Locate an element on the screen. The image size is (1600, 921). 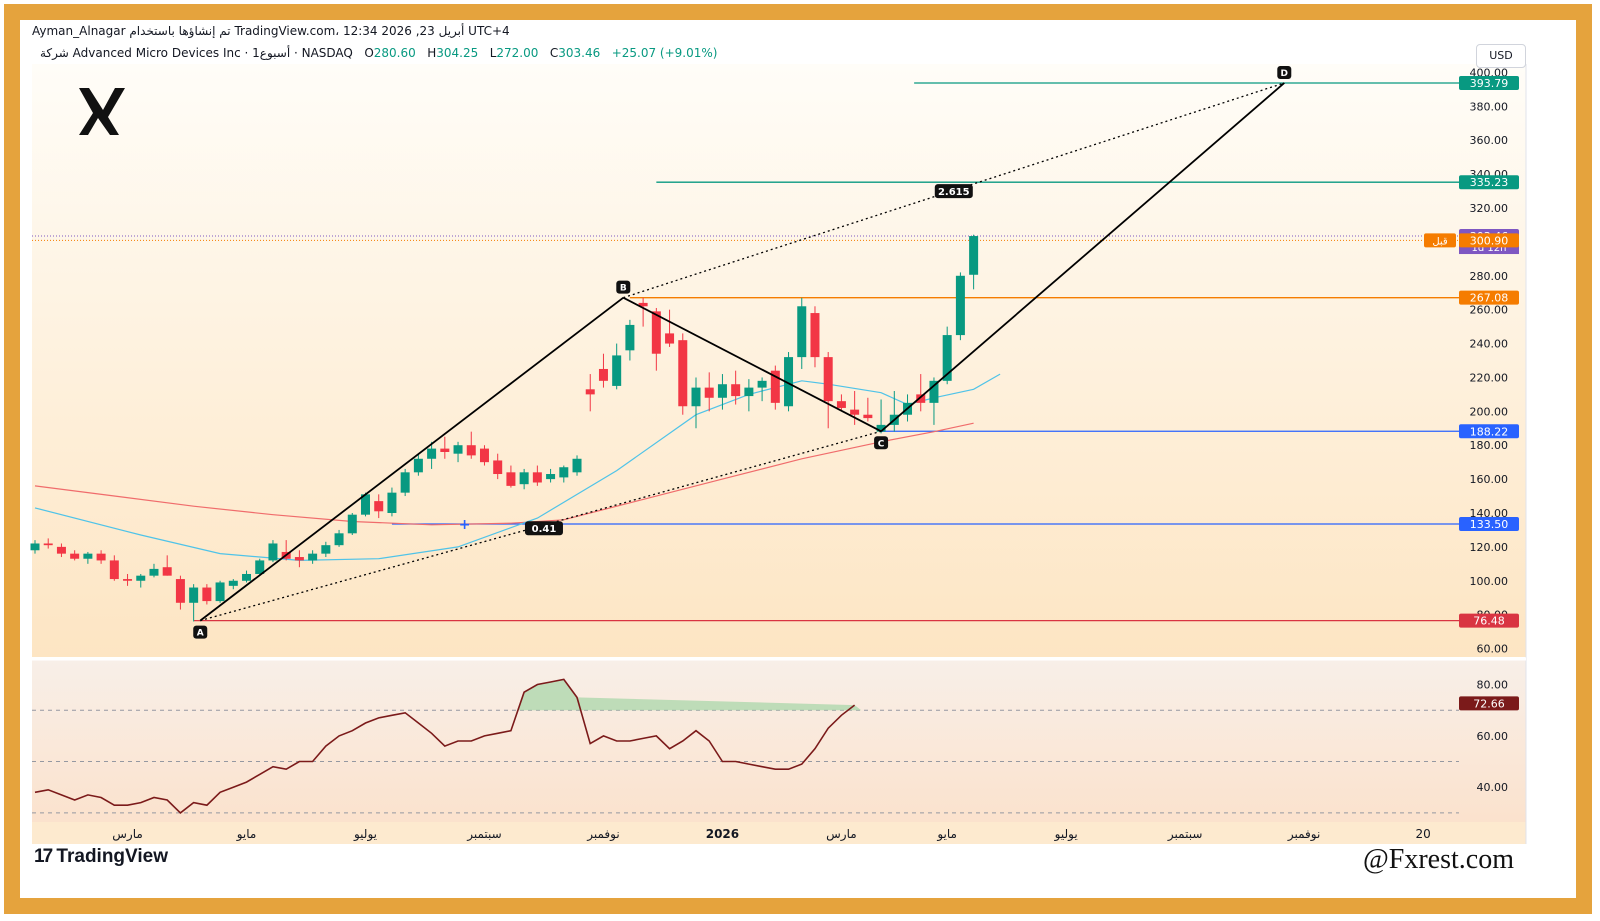
pattern-point-label: A is located at coordinates (200, 634).